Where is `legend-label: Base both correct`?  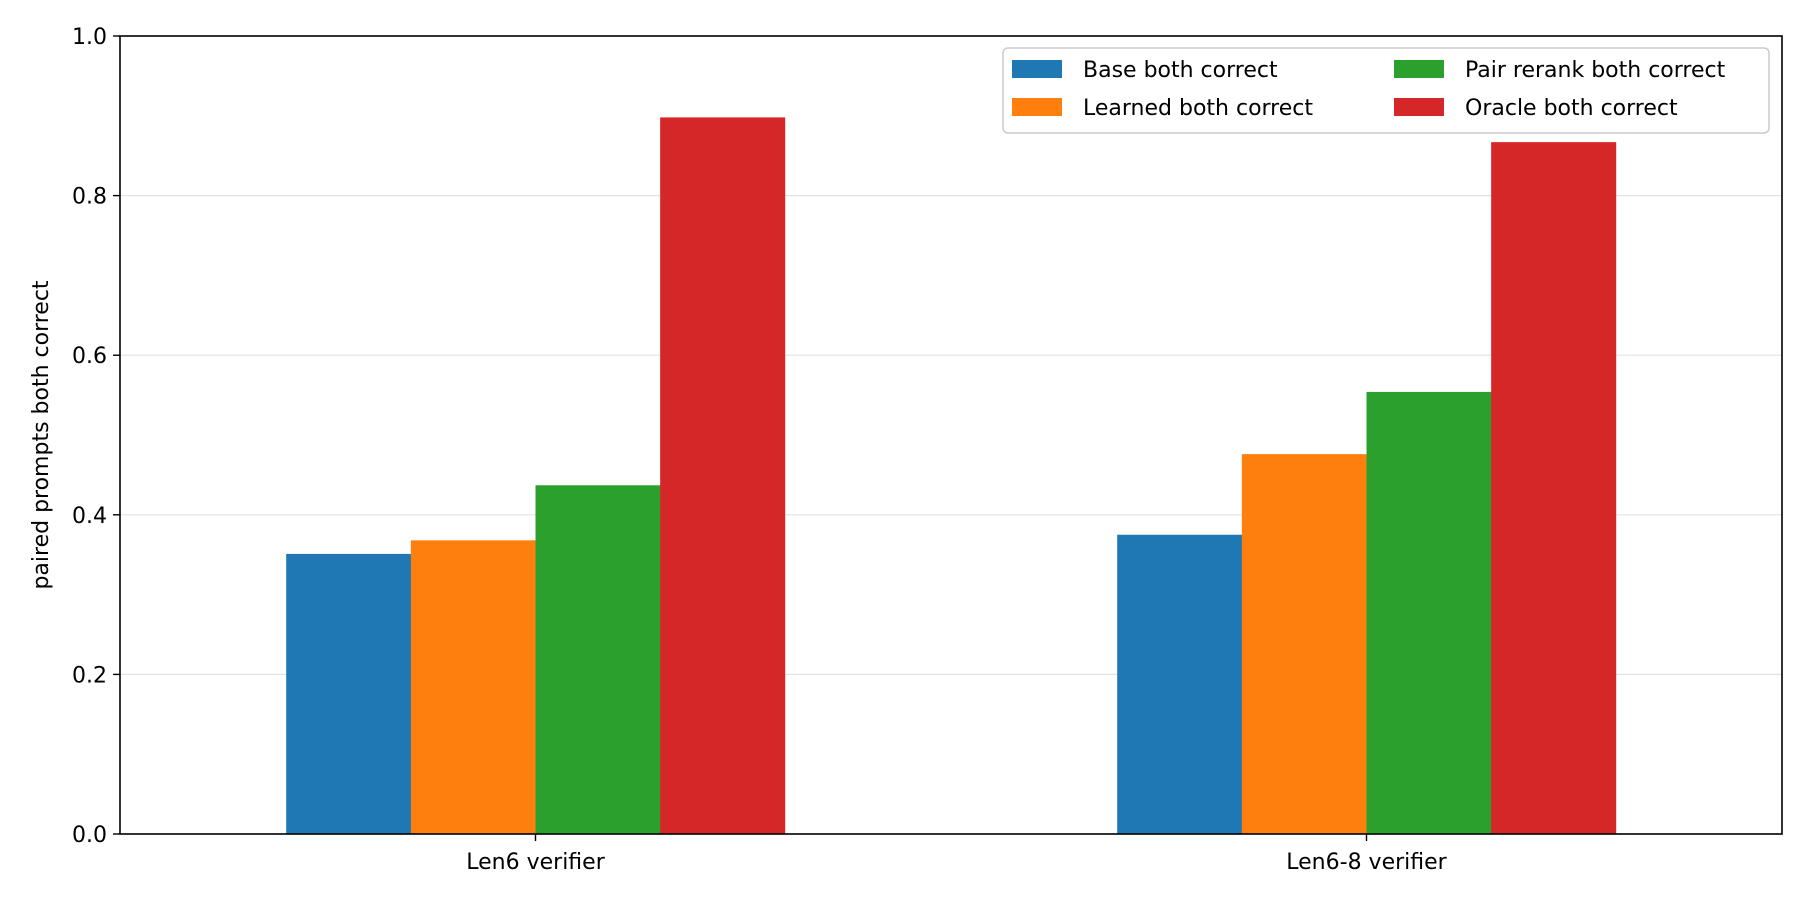
legend-label: Base both correct is located at coordinates (1180, 70).